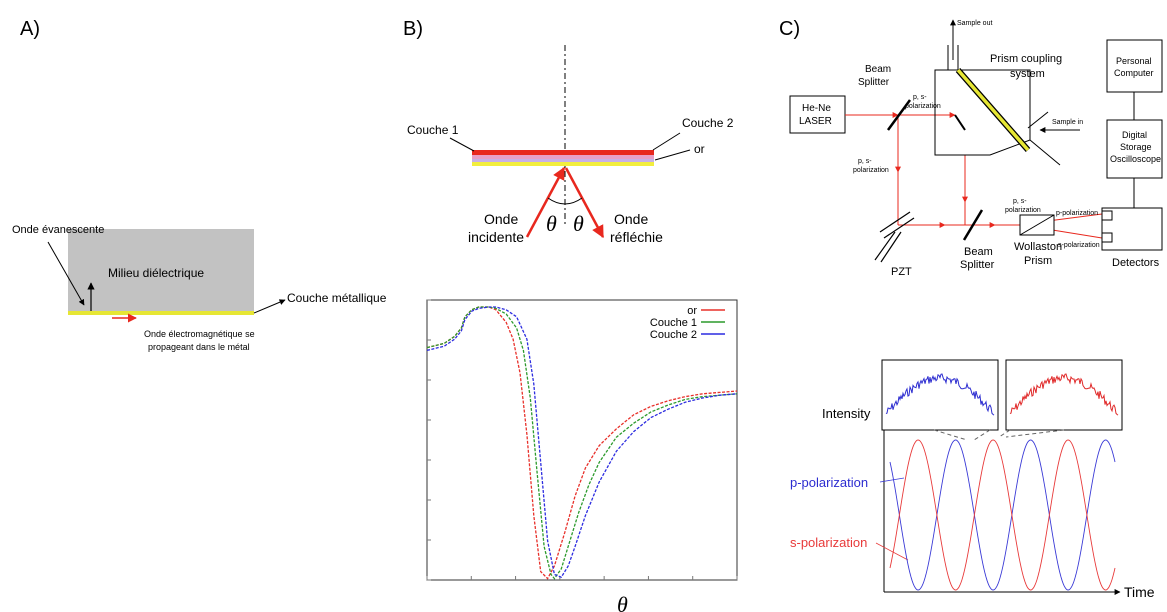  What do you see at coordinates (1079, 245) in the screenshot?
I see `s-pol-label: s-polarization` at bounding box center [1079, 245].